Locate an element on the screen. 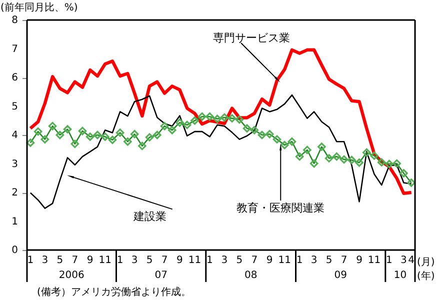 This screenshot has width=443, height=300. y-tick-label: 2 is located at coordinates (15, 193).